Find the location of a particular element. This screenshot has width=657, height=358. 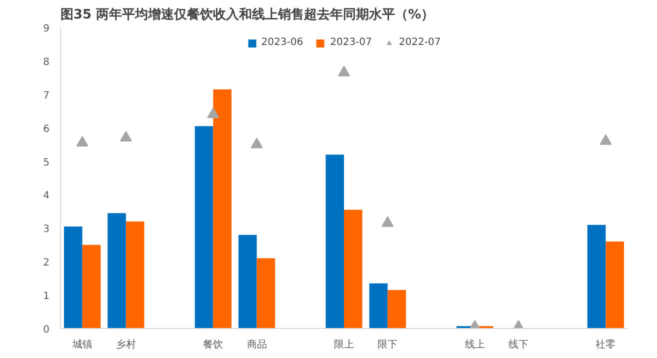

x-tick-label: 乡村 is located at coordinates (126, 344).